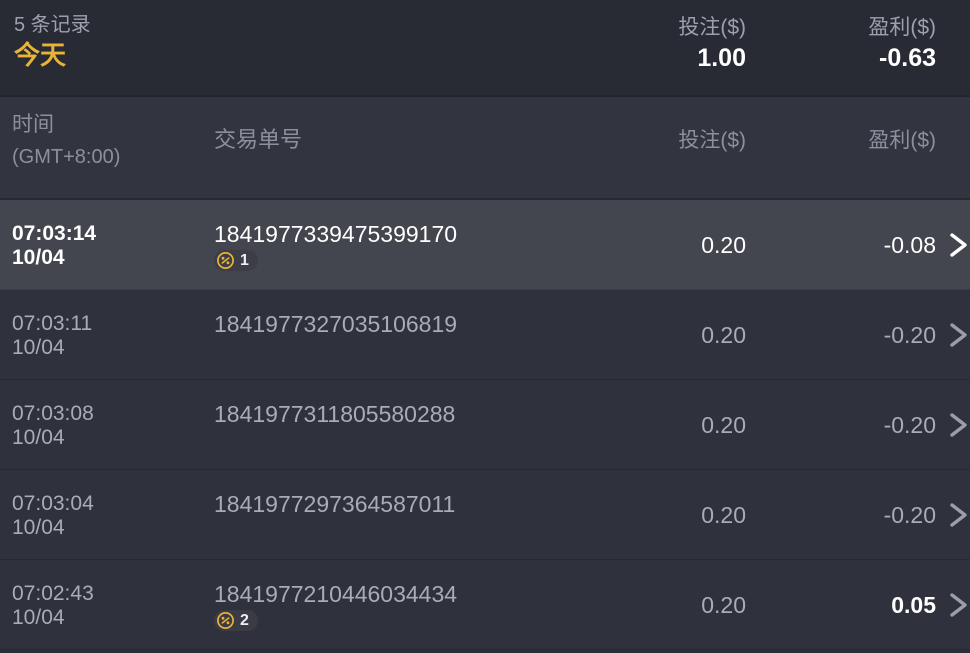 This screenshot has width=970, height=653. I want to click on row-order-id: 1841977339475399170, so click(336, 234).